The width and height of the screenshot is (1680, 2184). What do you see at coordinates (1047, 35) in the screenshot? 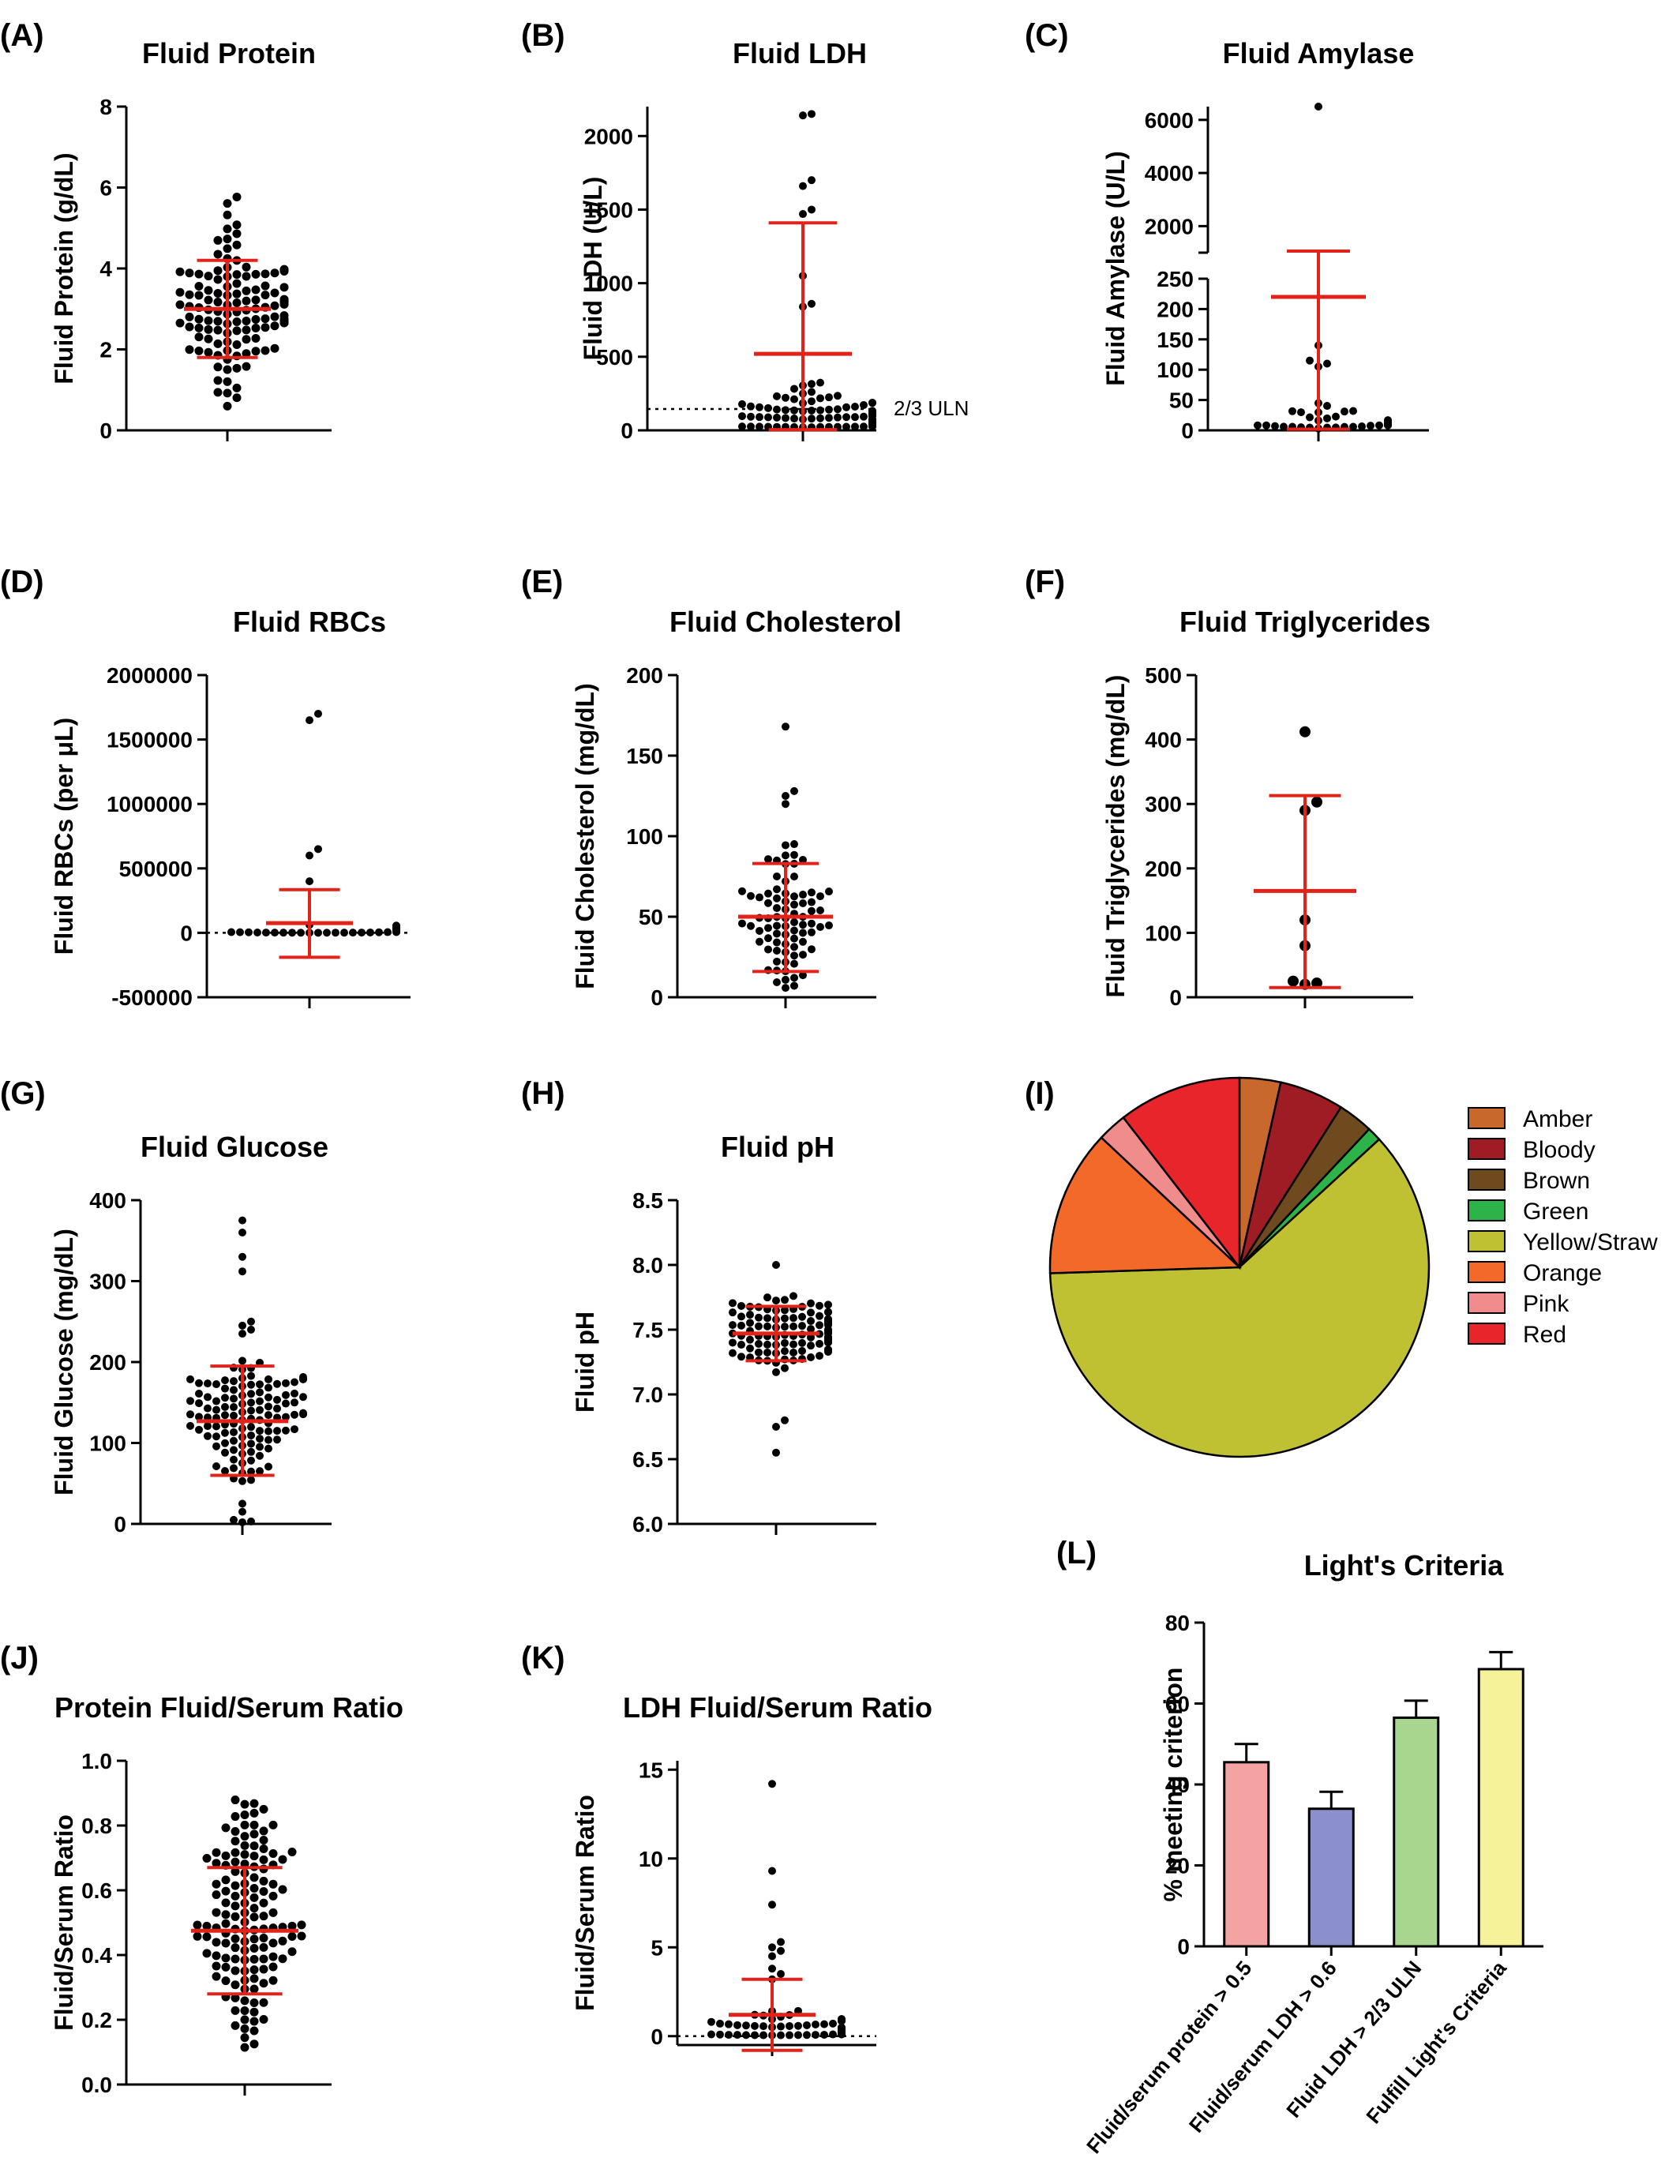
I see `panel-letter: (C)` at bounding box center [1047, 35].